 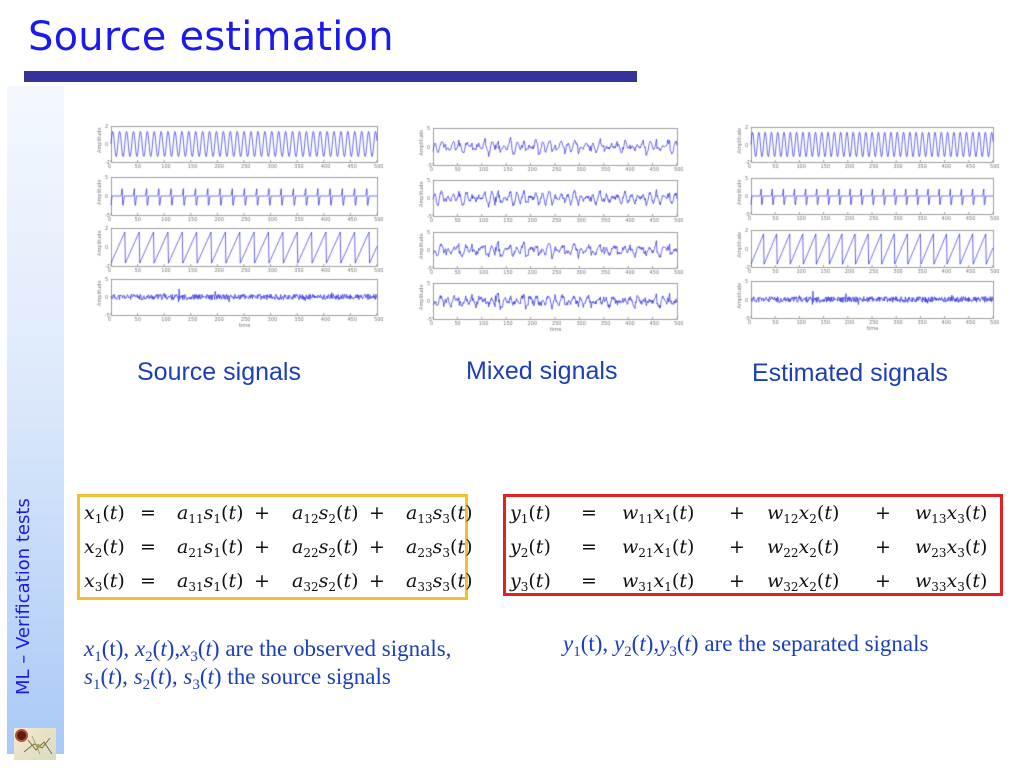 What do you see at coordinates (753, 515) in the screenshot?
I see `equation-row: y1(t) = w11x1(t) + w12x2(t) + w13x3(t)` at bounding box center [753, 515].